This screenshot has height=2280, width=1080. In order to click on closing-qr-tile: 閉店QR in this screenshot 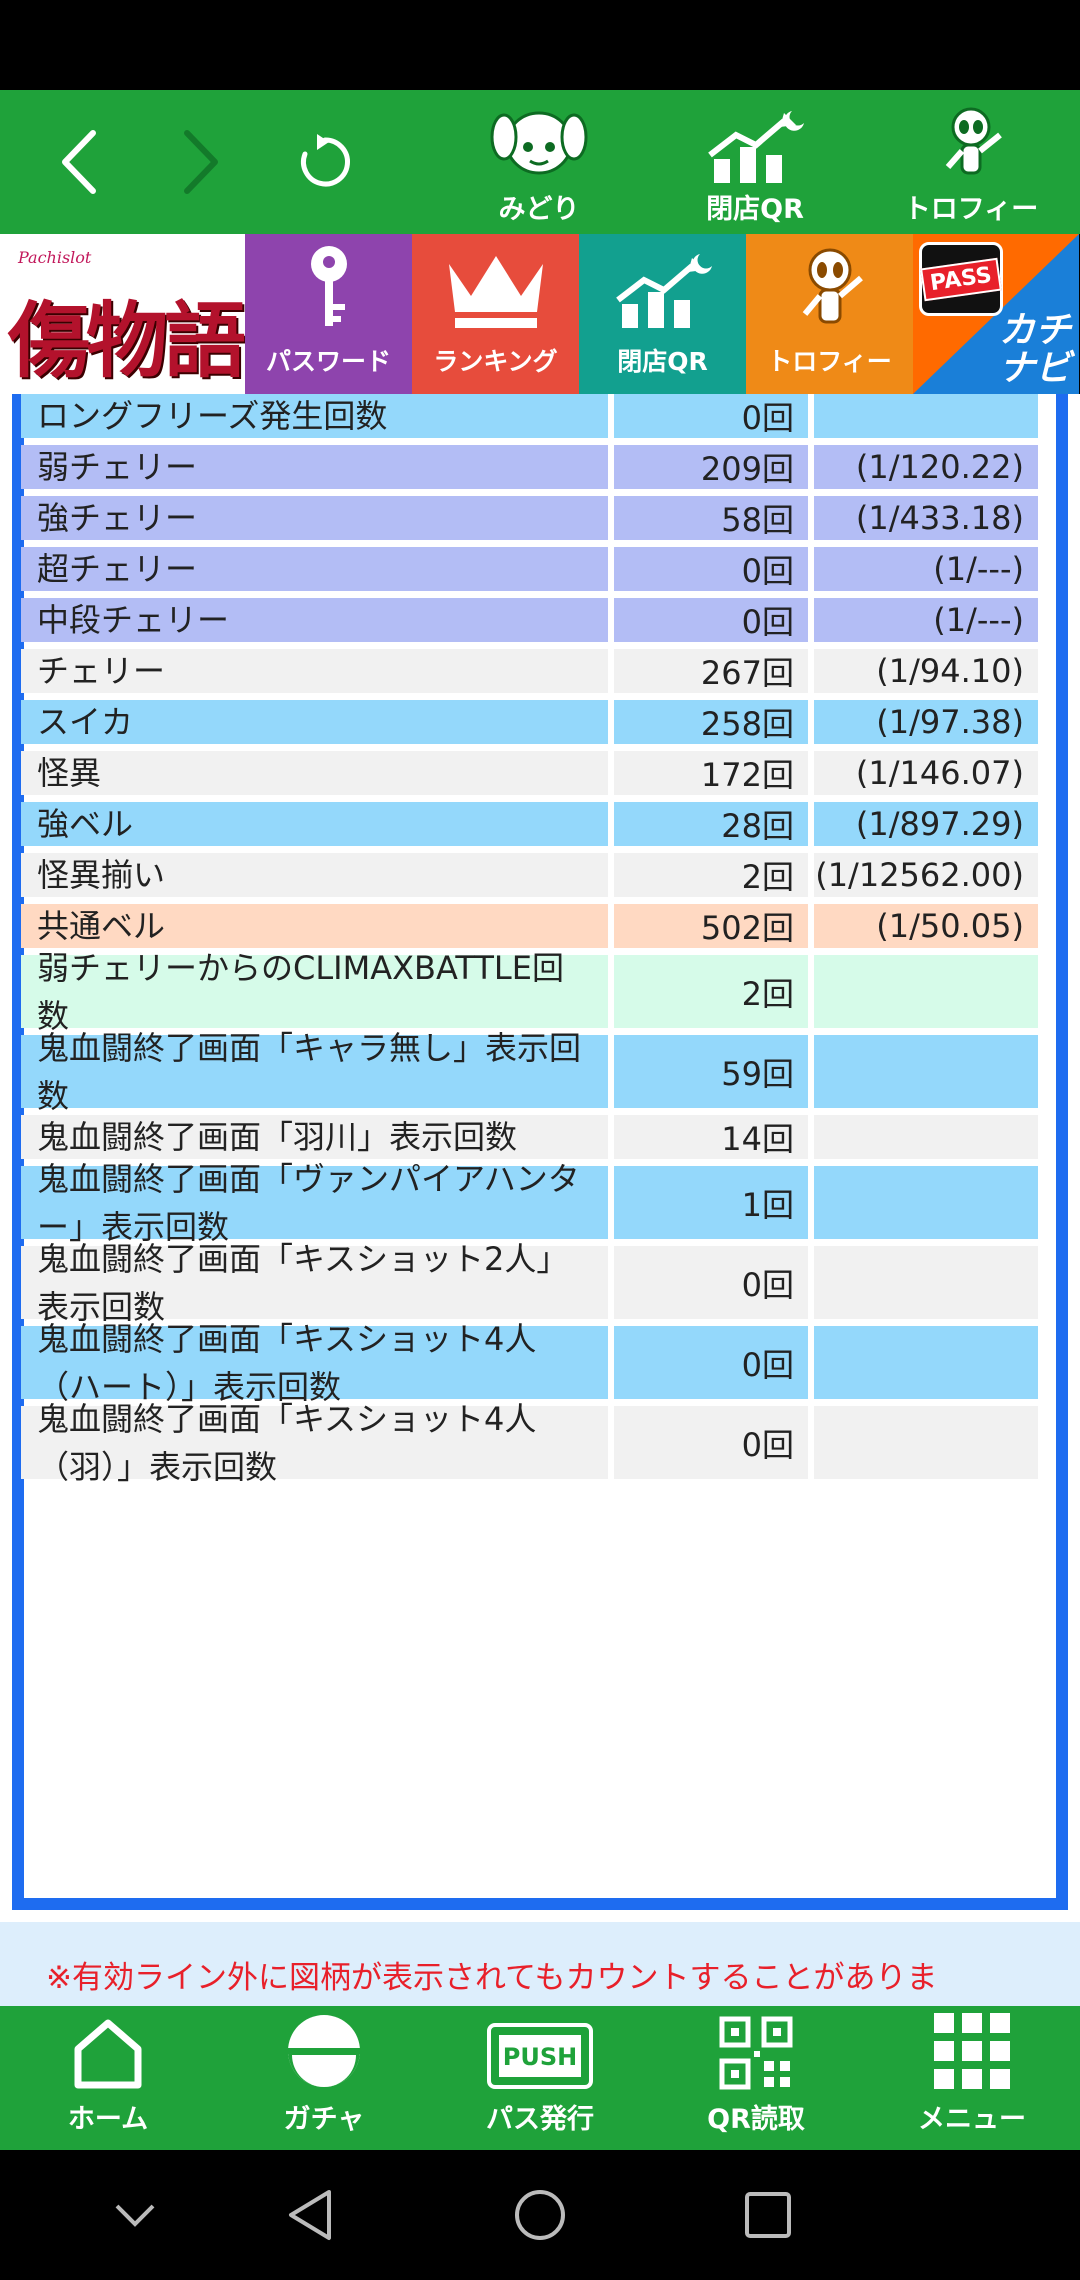, I will do `click(662, 314)`.